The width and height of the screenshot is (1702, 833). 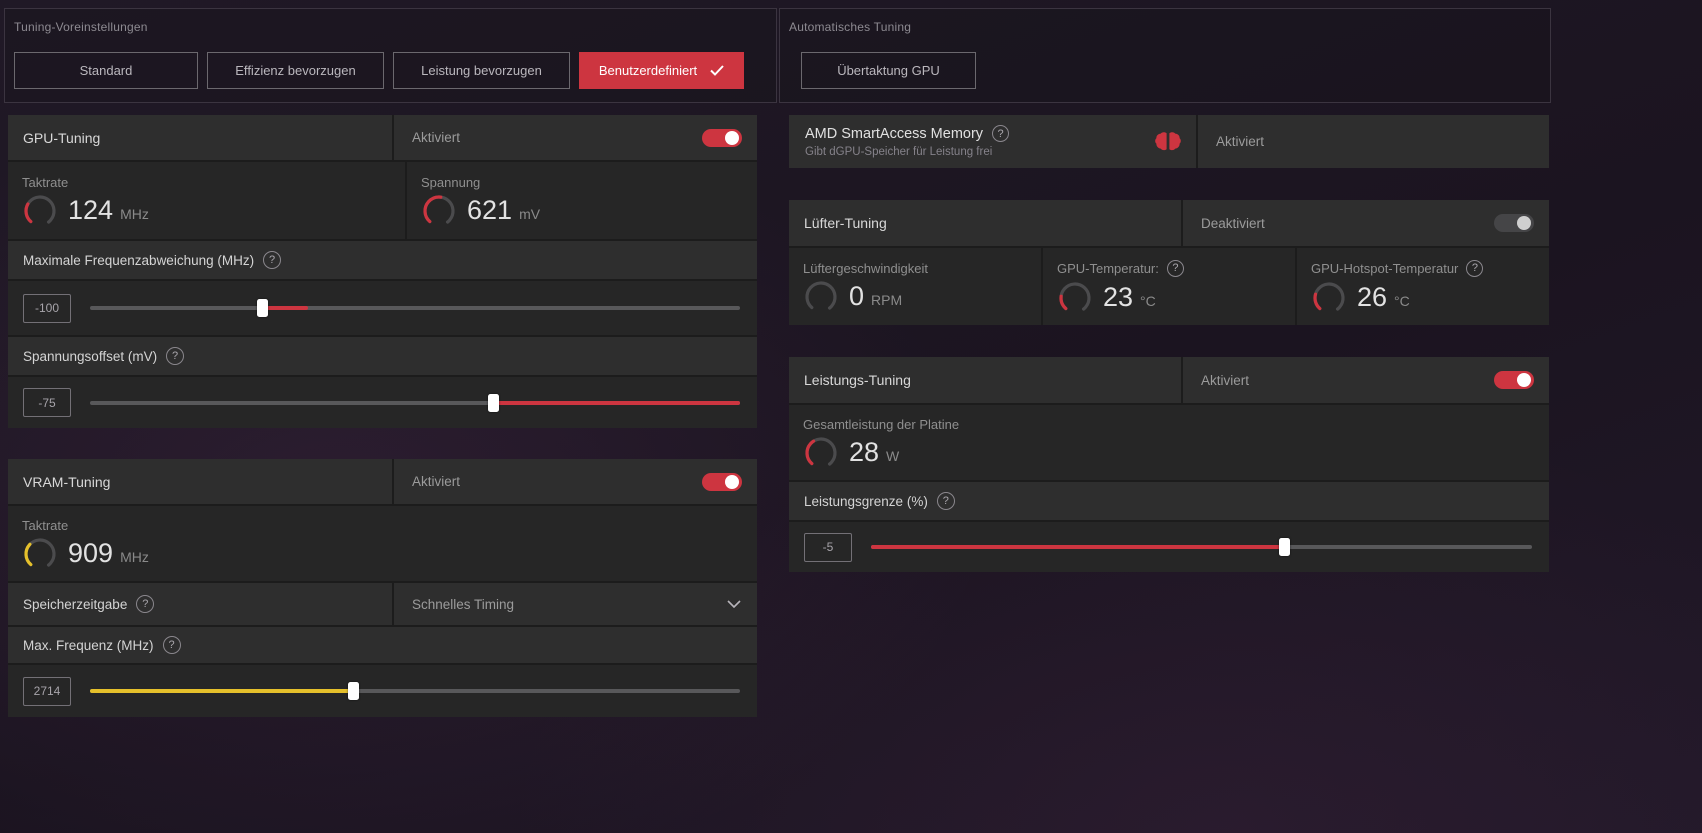 I want to click on fan-speed-label: Lüftergeschwindigkeit, so click(x=866, y=268).